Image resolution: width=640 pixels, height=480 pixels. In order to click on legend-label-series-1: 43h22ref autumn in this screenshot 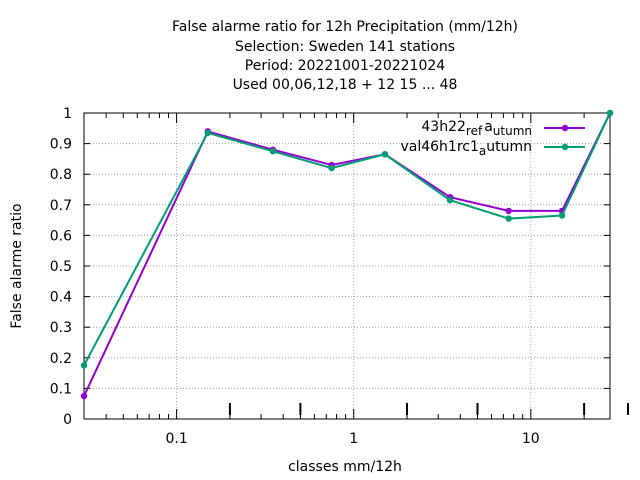, I will do `click(476, 128)`.